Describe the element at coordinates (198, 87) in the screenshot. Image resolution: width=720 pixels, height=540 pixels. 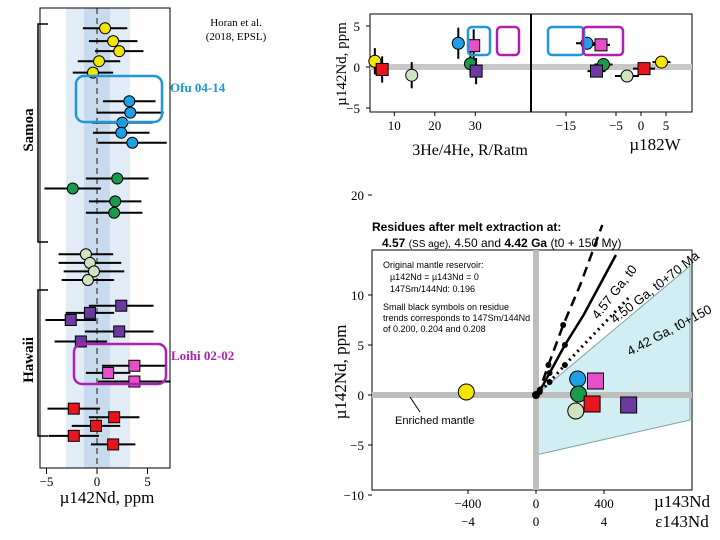
I see `ofu-label: Ofu 04-14` at that location.